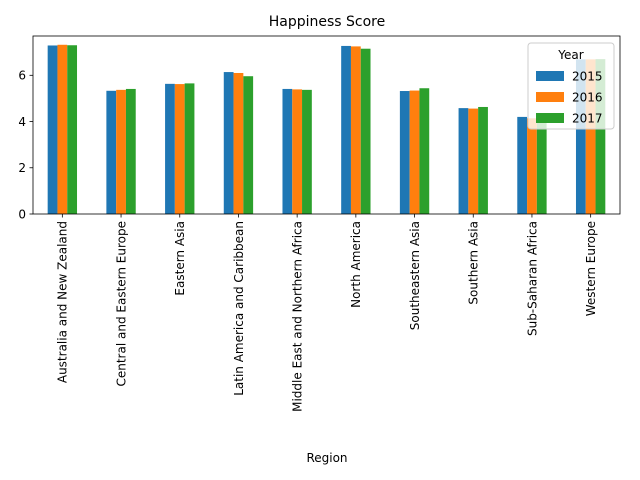 The height and width of the screenshot is (480, 640). What do you see at coordinates (570, 55) in the screenshot?
I see `legend-title: Year` at bounding box center [570, 55].